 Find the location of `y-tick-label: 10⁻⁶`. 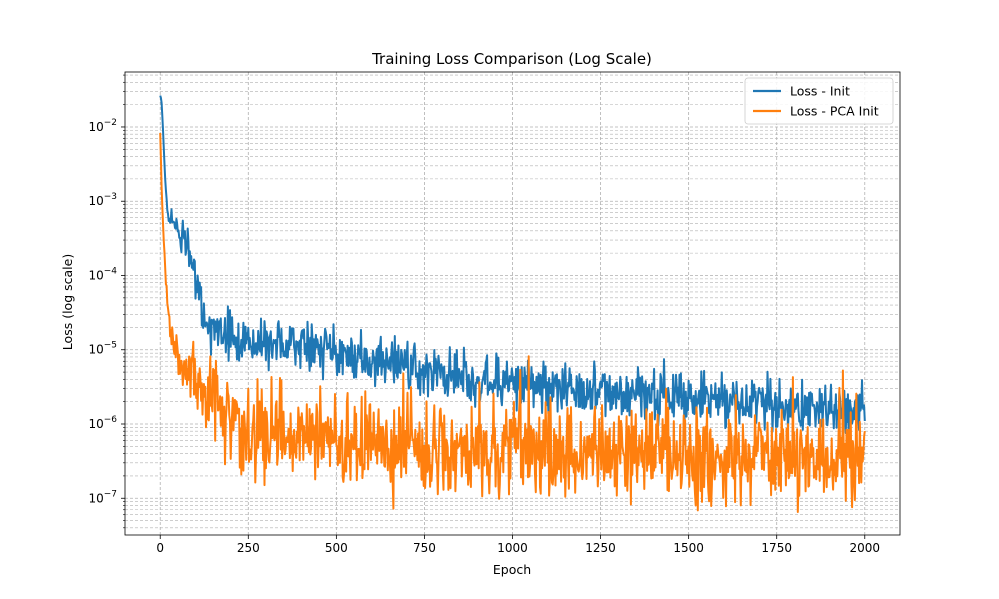

y-tick-label: 10⁻⁶ is located at coordinates (102, 423).